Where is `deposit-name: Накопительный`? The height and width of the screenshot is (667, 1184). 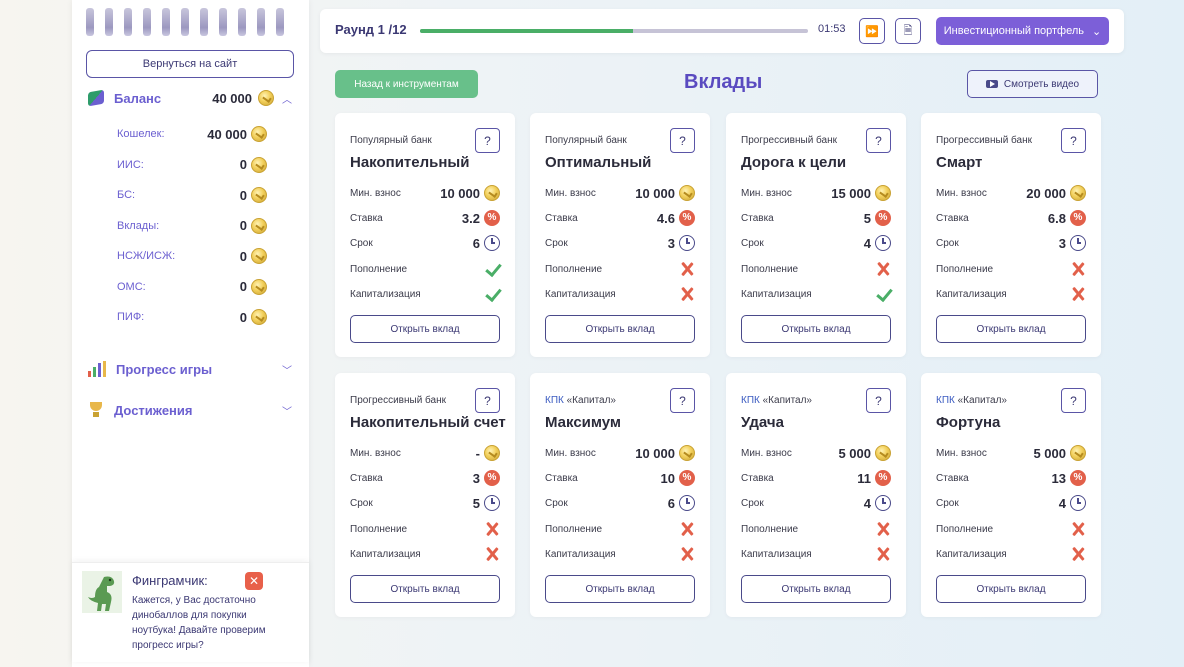 deposit-name: Накопительный is located at coordinates (410, 162).